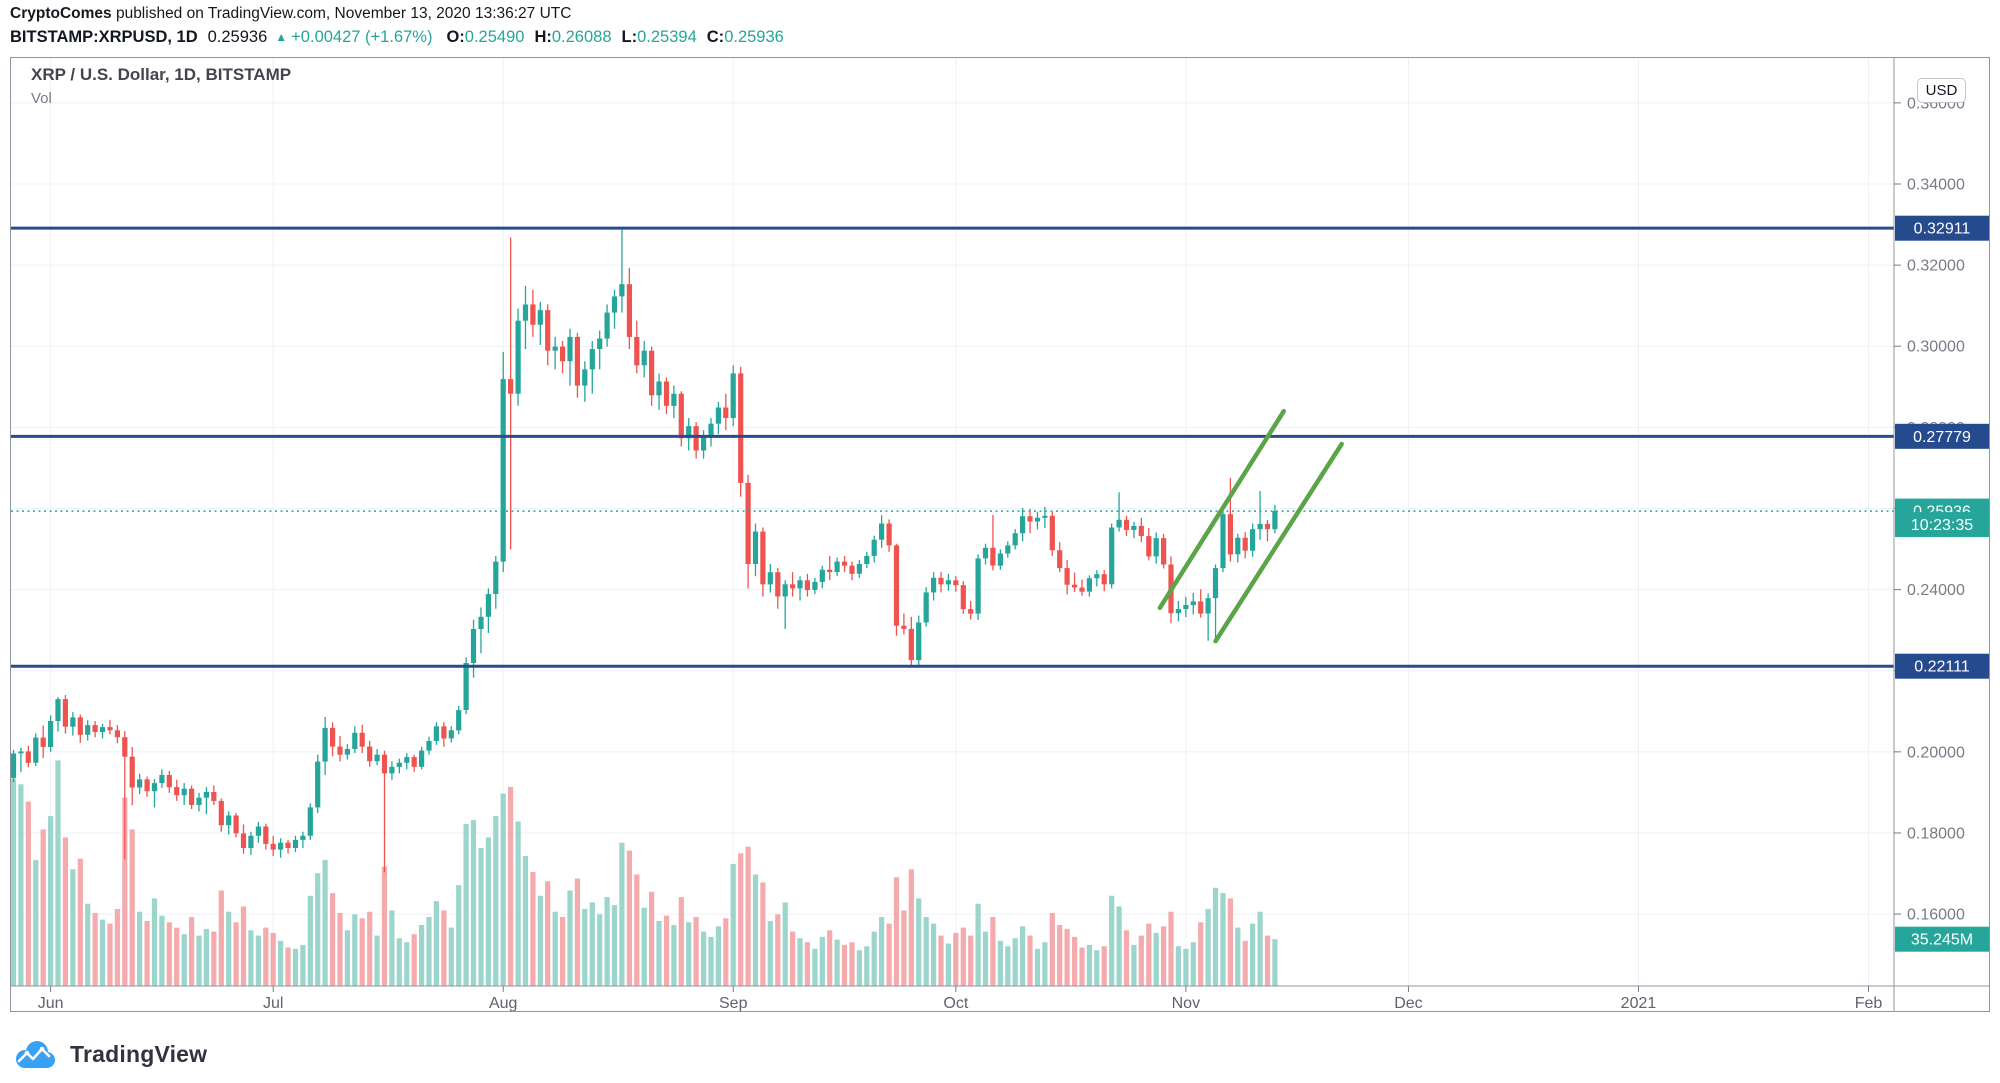 The height and width of the screenshot is (1083, 2000). Describe the element at coordinates (1936, 266) in the screenshot. I see `svg-text: 0.32000` at that location.